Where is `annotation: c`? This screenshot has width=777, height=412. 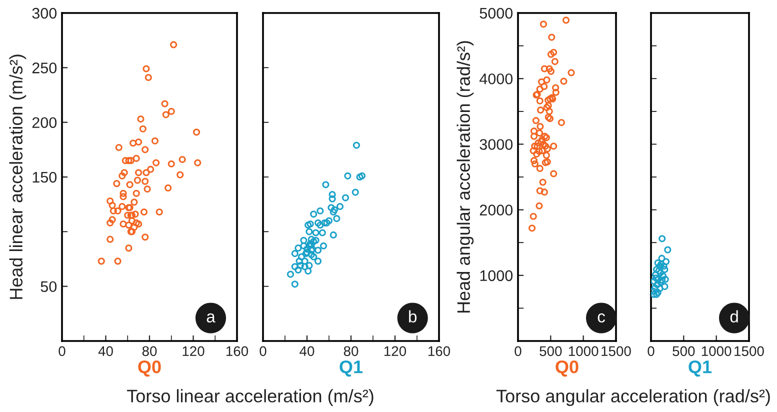
annotation: c is located at coordinates (602, 318).